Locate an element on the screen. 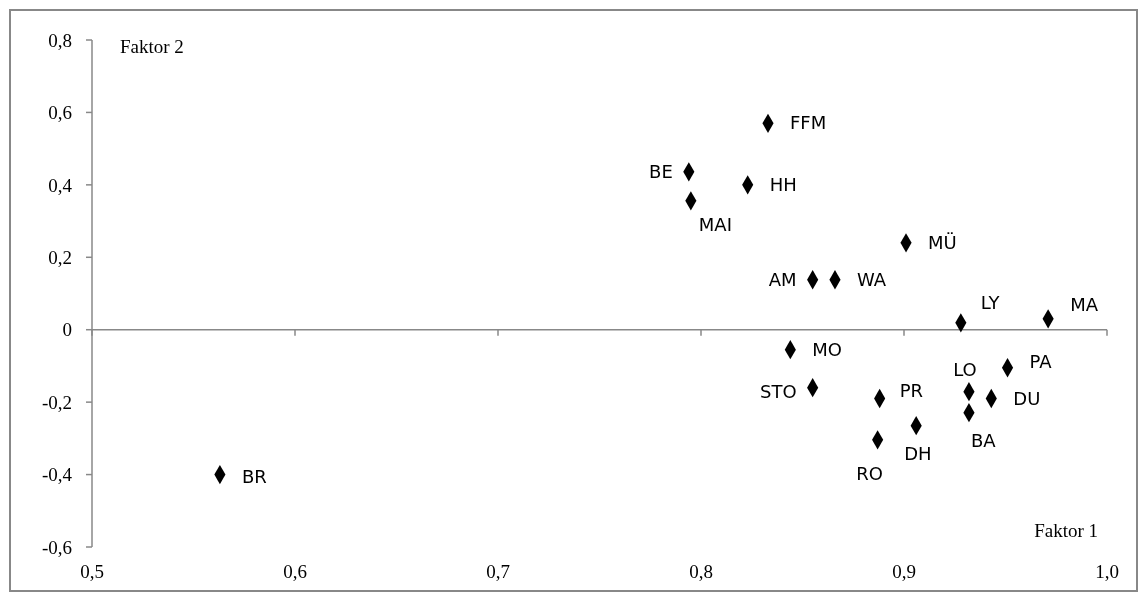 This screenshot has height=599, width=1145. series-label: MO is located at coordinates (827, 349).